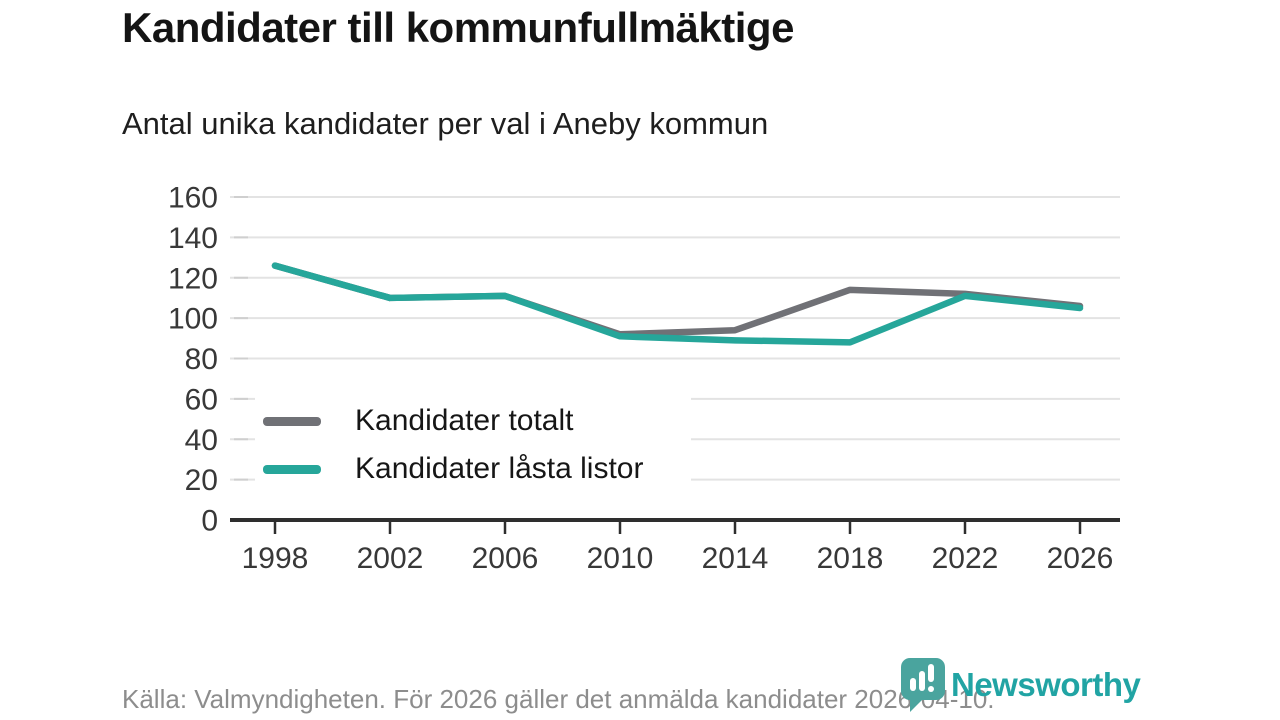 The image size is (1280, 720). Describe the element at coordinates (201, 440) in the screenshot. I see `svg-text: 40` at that location.